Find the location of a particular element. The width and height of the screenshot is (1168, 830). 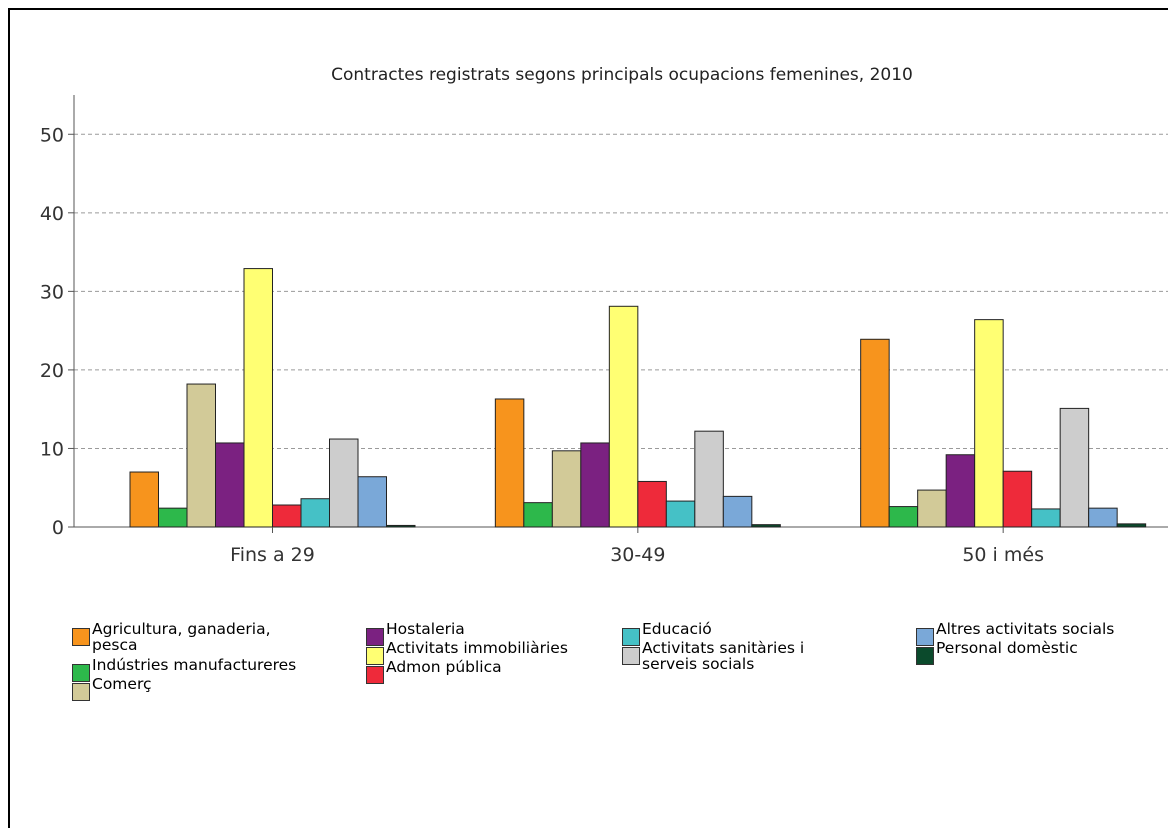

y-tick-label: 20 is located at coordinates (52, 371).